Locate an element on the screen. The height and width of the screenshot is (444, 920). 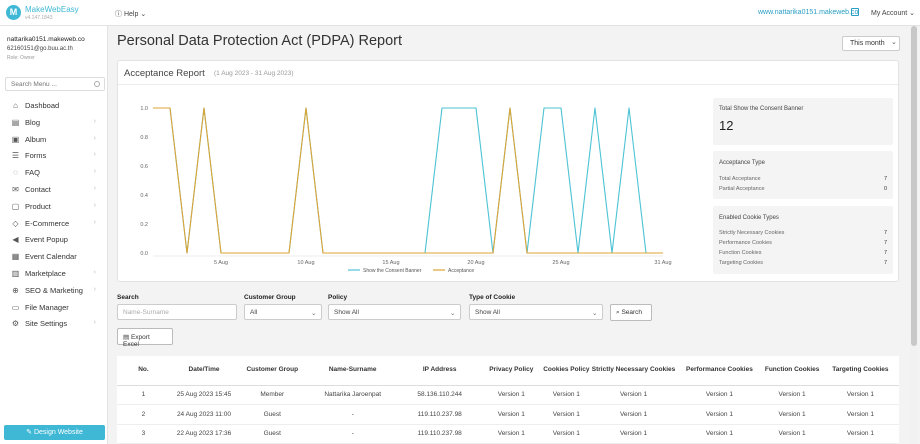
stat-label: Partial Acceptance is located at coordinates (742, 189).